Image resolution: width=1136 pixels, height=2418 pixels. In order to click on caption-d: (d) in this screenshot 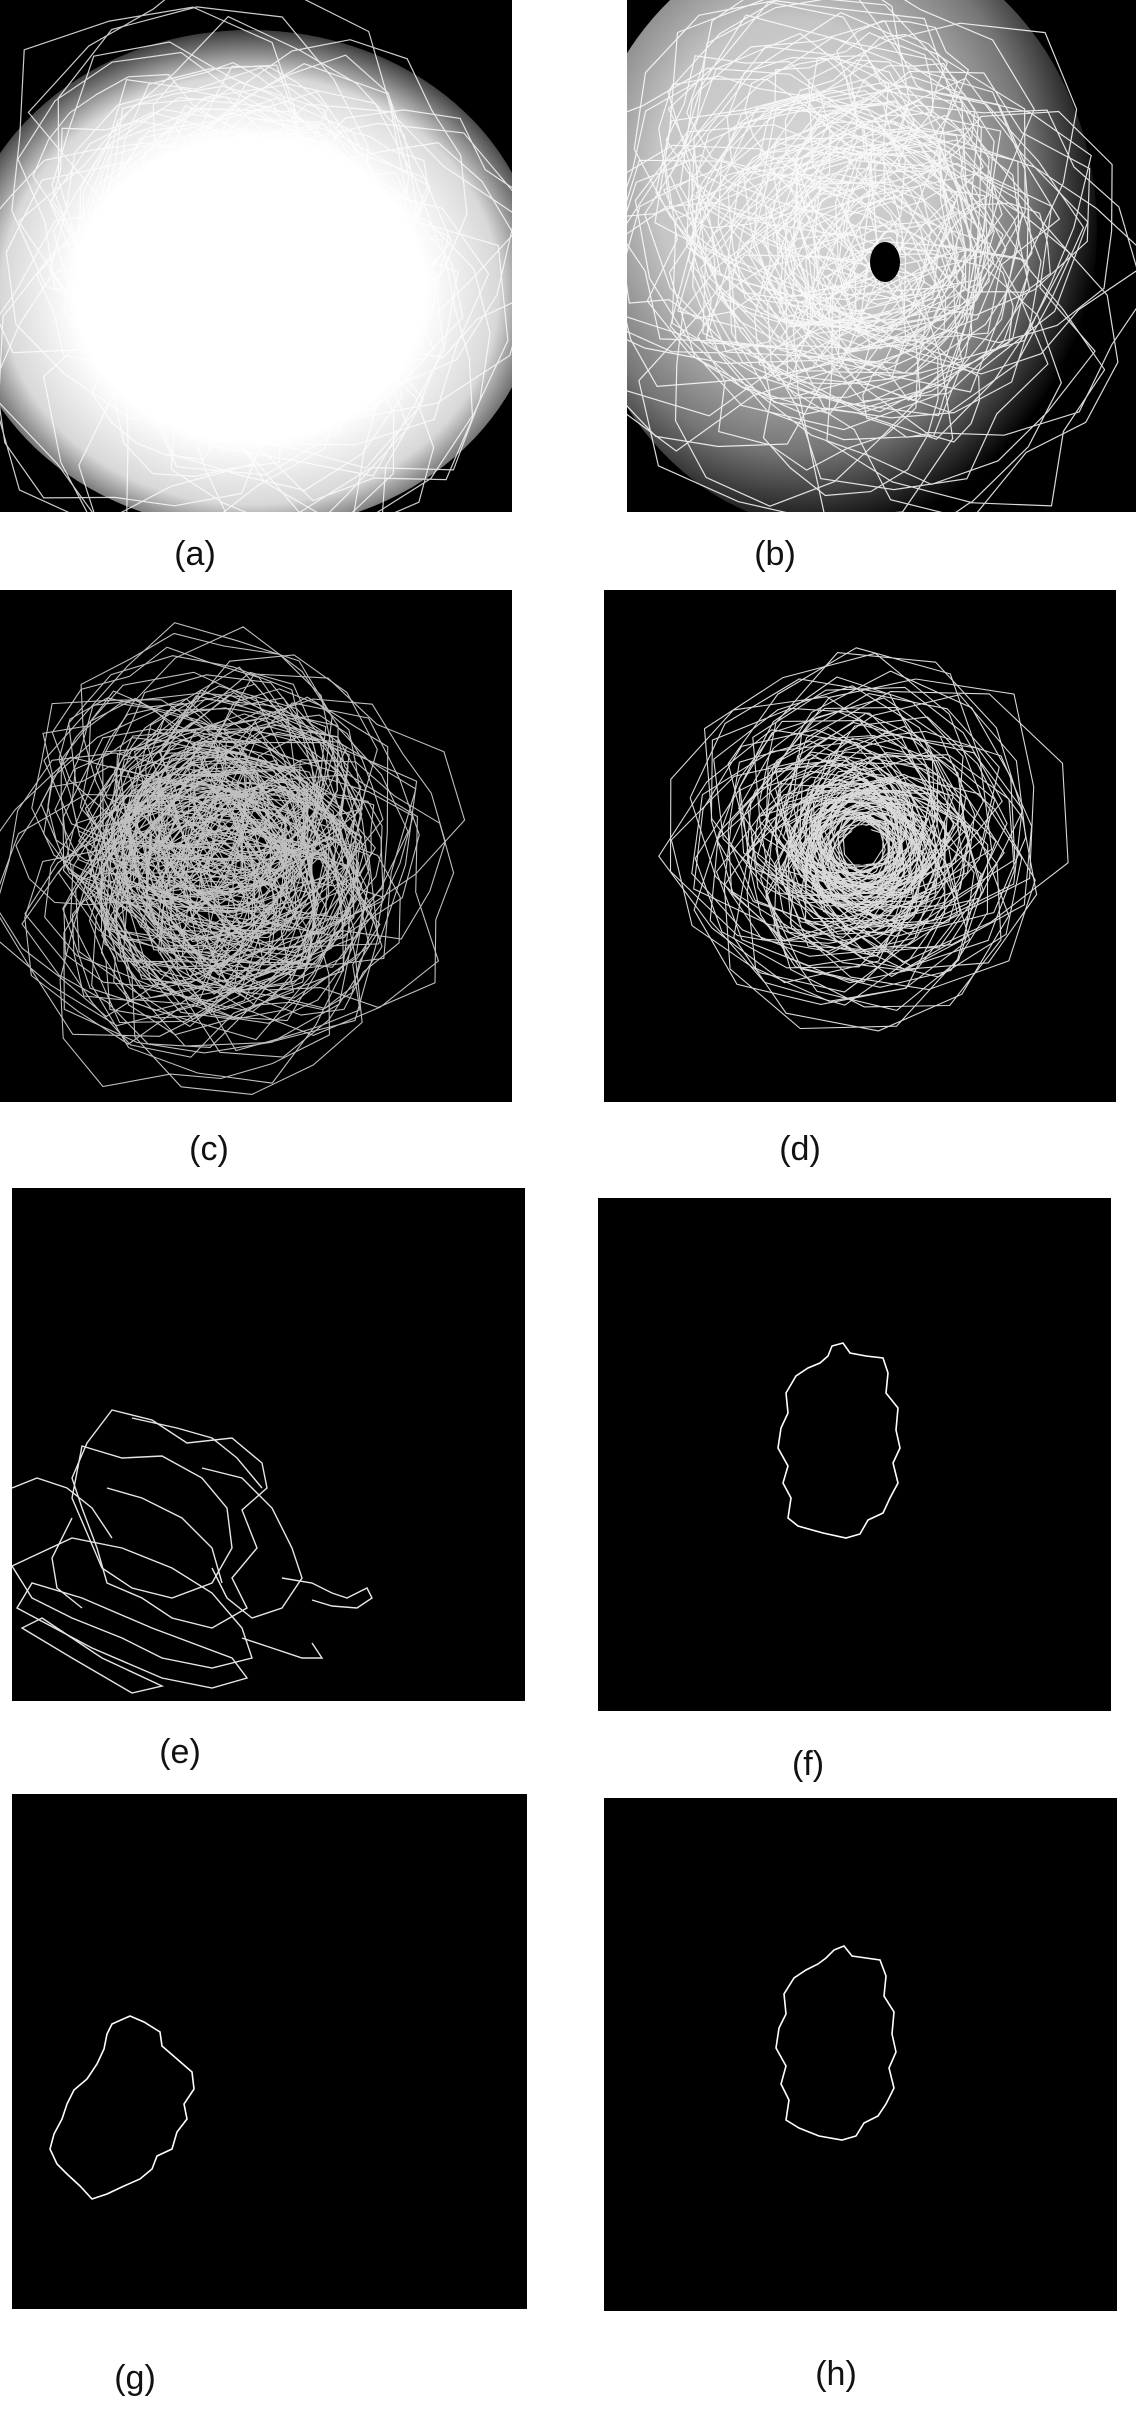, I will do `click(800, 1149)`.